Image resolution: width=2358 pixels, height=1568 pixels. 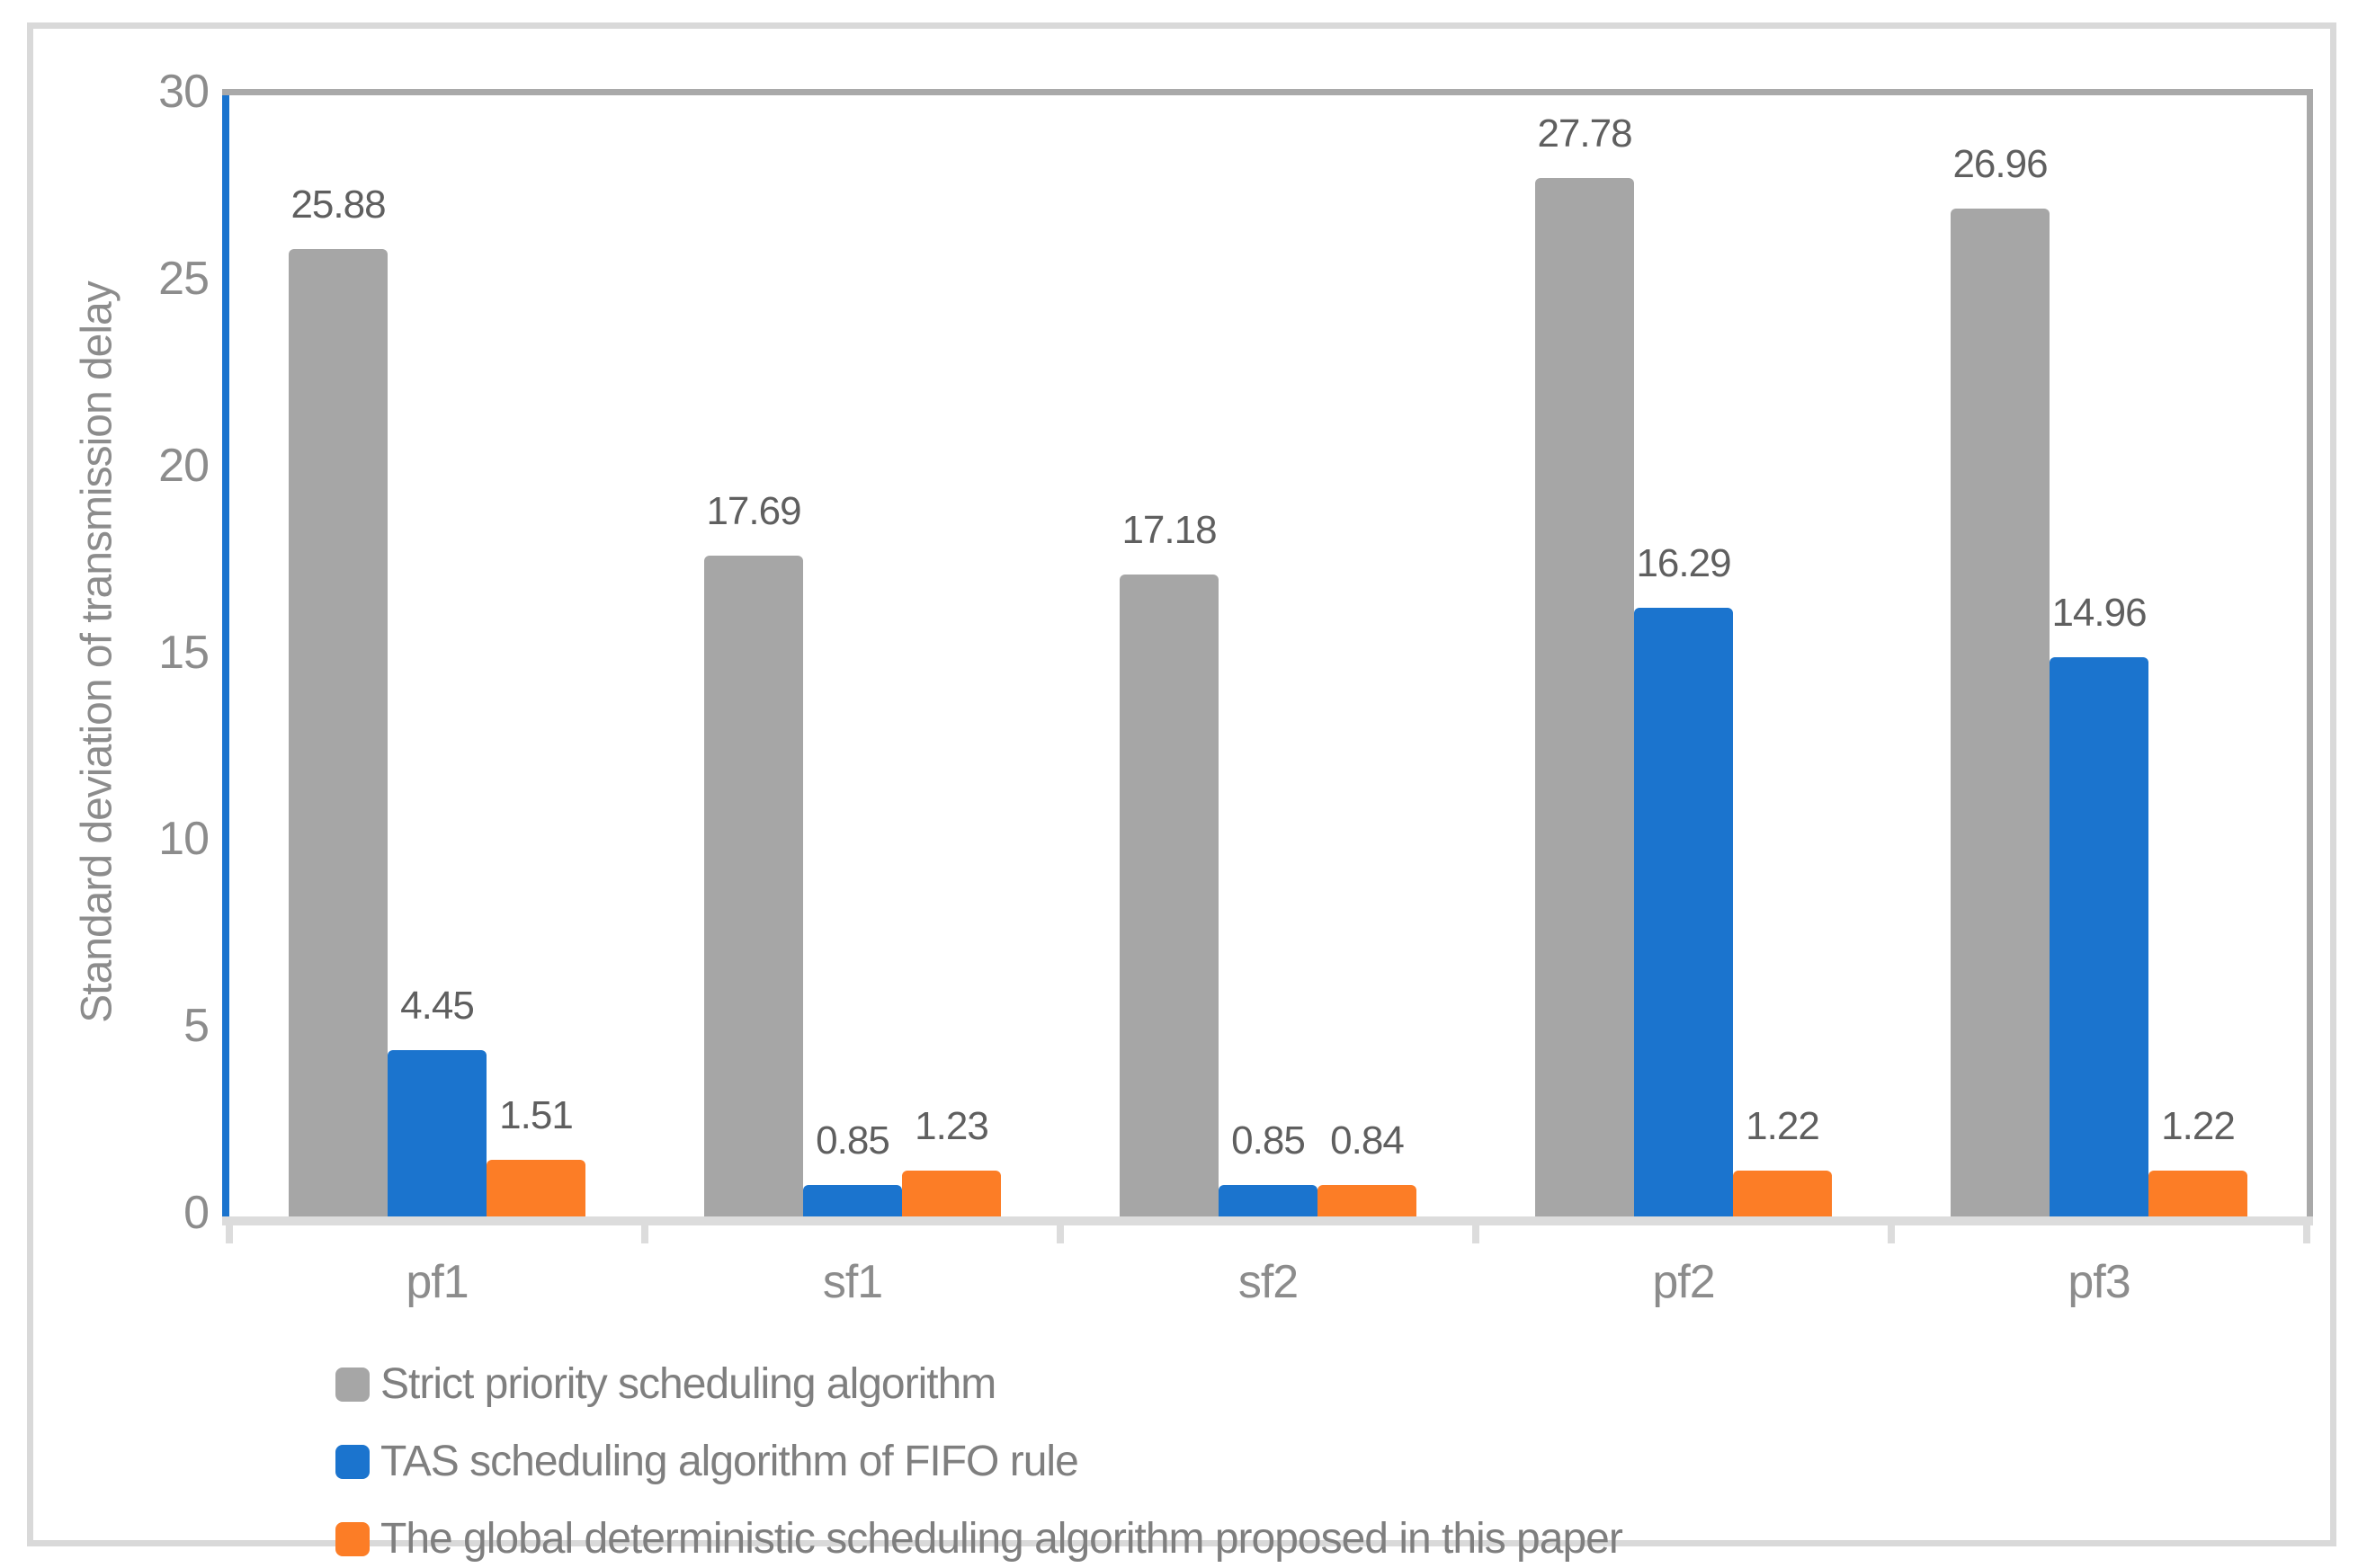 I want to click on bar-value-label: 14.96, so click(x=2099, y=613).